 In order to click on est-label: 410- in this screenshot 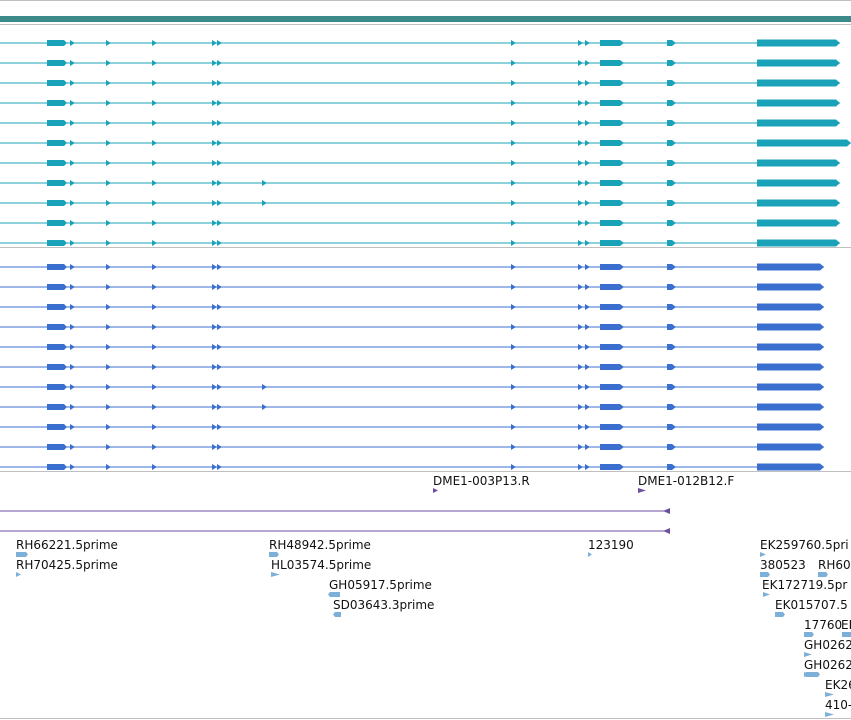, I will do `click(838, 705)`.